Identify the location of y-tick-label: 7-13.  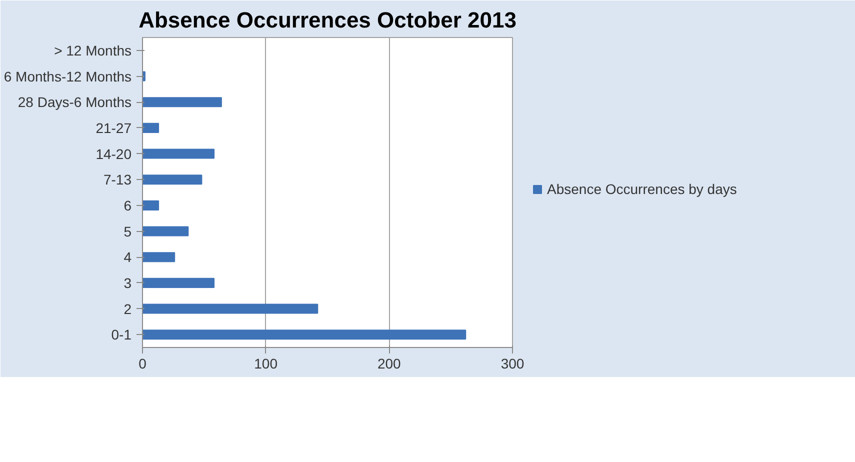
(117, 180).